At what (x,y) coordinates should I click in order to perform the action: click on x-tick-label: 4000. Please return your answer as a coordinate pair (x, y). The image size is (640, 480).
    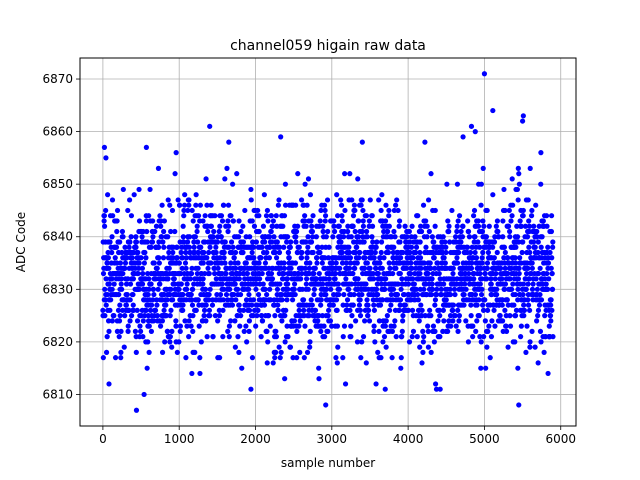
    Looking at the image, I should click on (408, 439).